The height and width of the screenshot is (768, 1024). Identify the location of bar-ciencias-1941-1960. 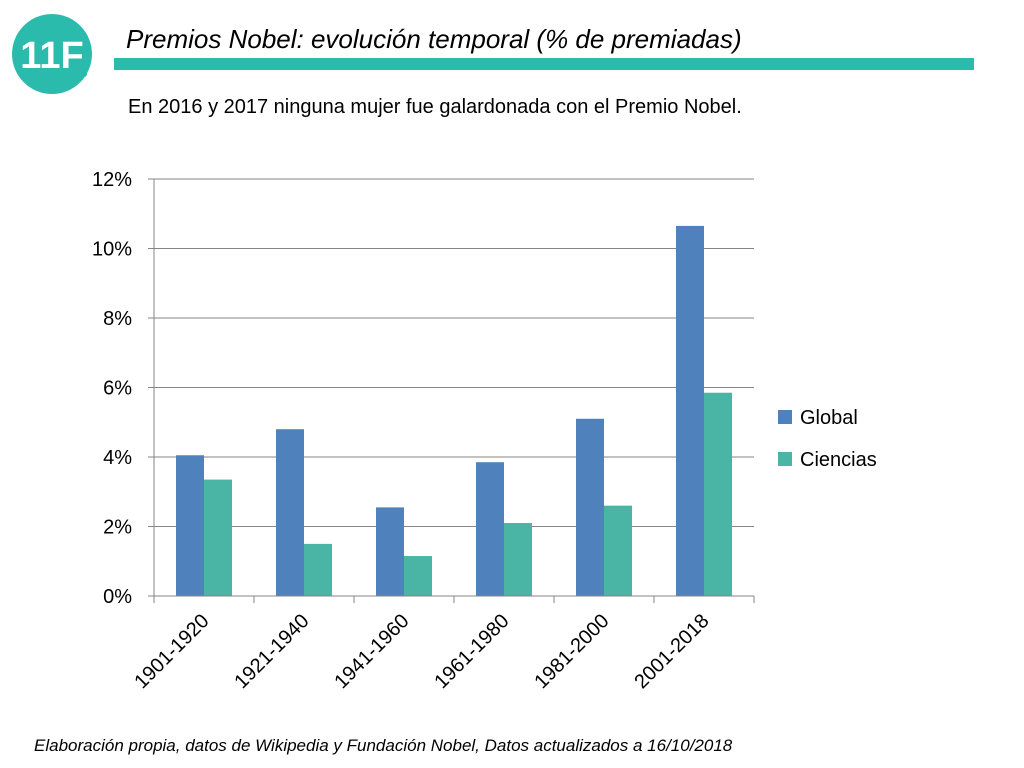
(418, 576).